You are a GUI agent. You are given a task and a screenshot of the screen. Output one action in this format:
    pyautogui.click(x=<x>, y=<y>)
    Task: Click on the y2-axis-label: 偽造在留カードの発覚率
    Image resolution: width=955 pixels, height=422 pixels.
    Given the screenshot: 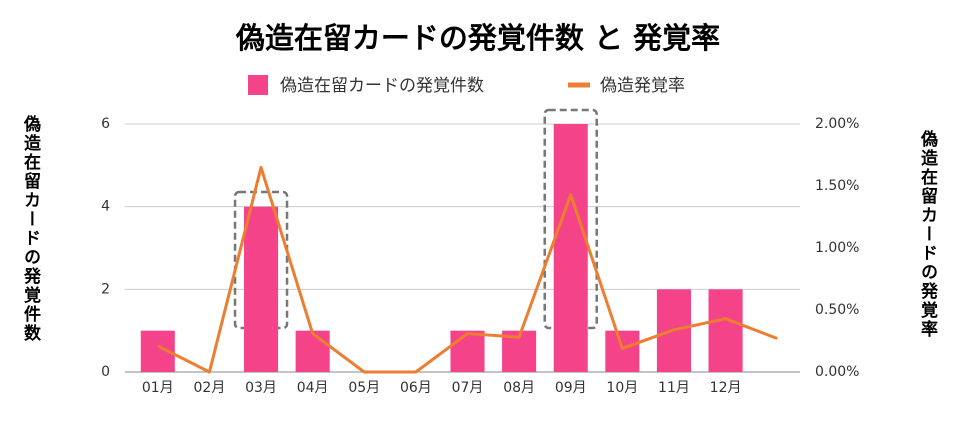 What is the action you would take?
    pyautogui.click(x=928, y=234)
    